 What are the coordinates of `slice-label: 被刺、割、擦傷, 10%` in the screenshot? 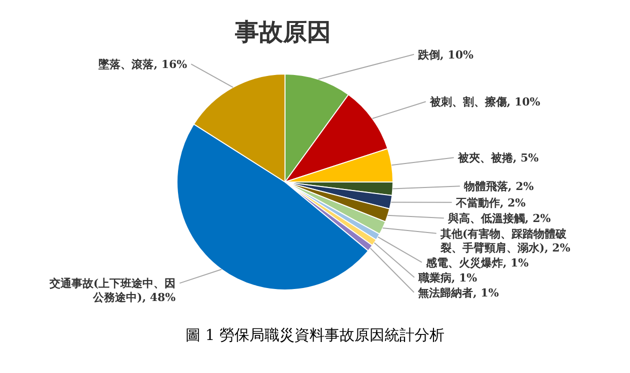 It's located at (484, 102).